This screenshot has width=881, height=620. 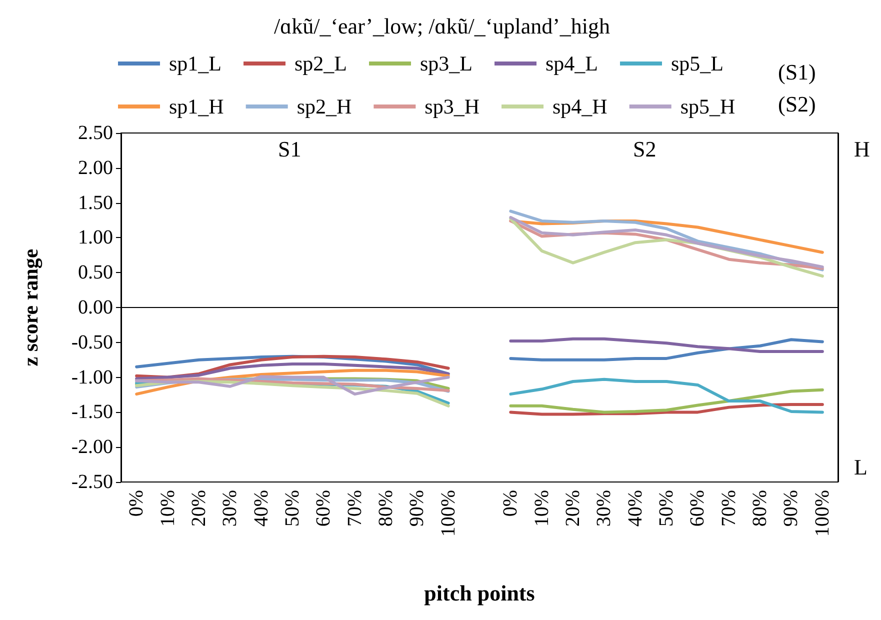 What do you see at coordinates (92, 482) in the screenshot?
I see `y-tick-label: -2.50` at bounding box center [92, 482].